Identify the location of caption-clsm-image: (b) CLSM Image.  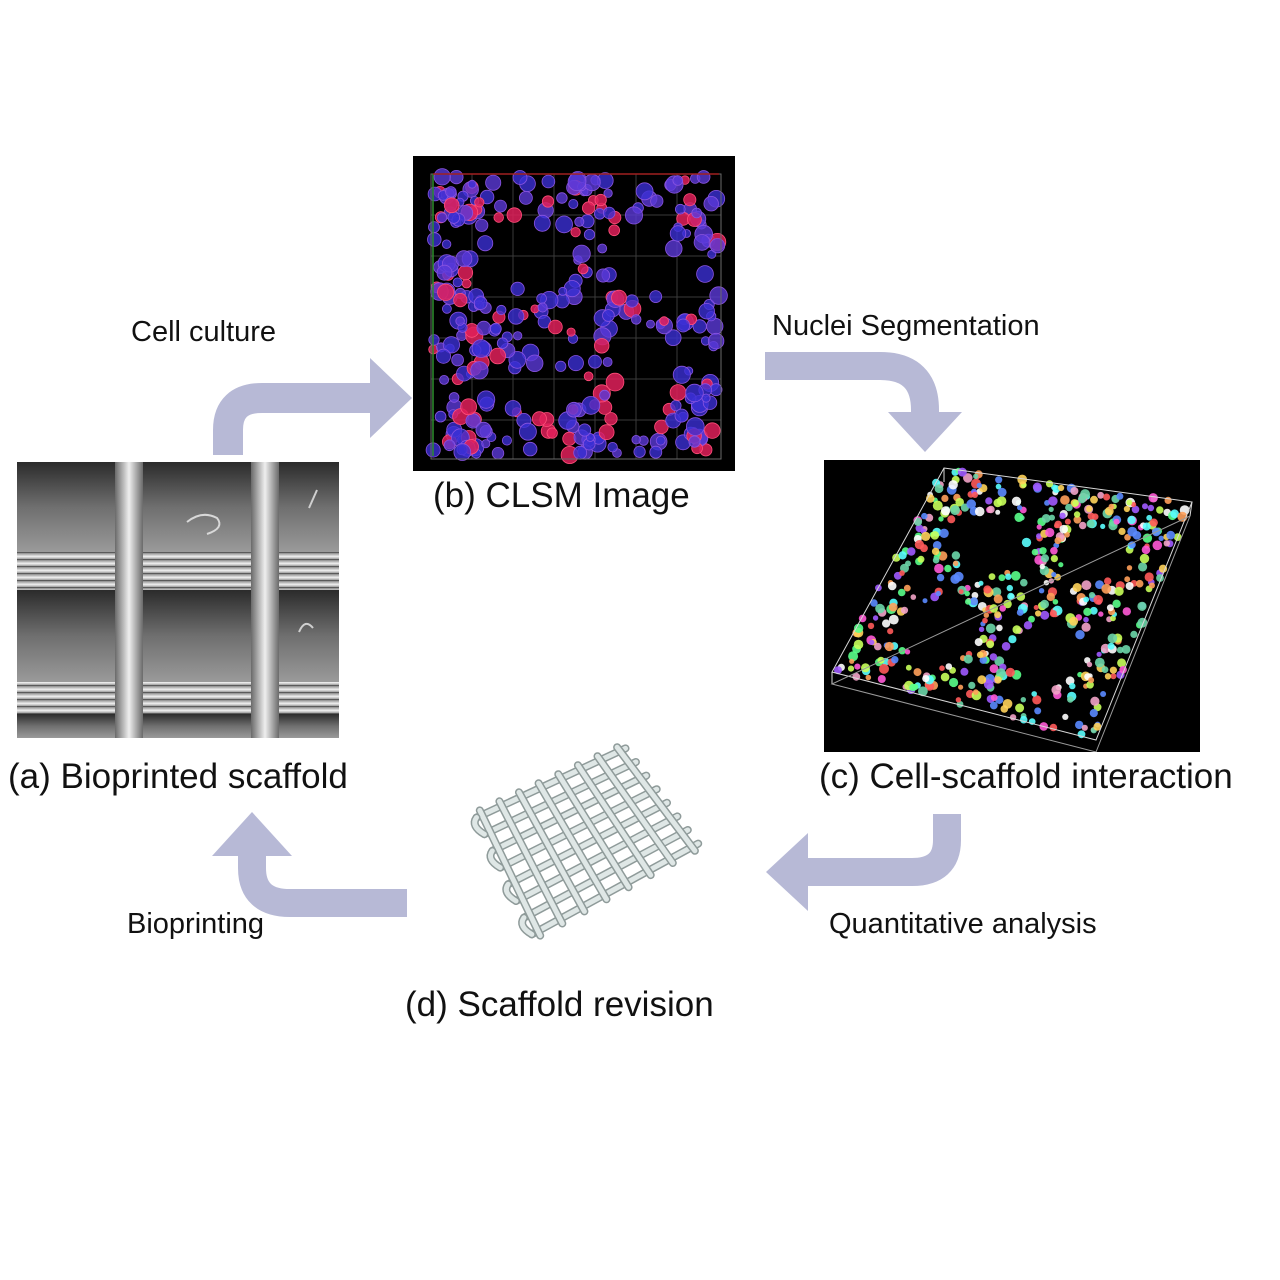
(561, 495).